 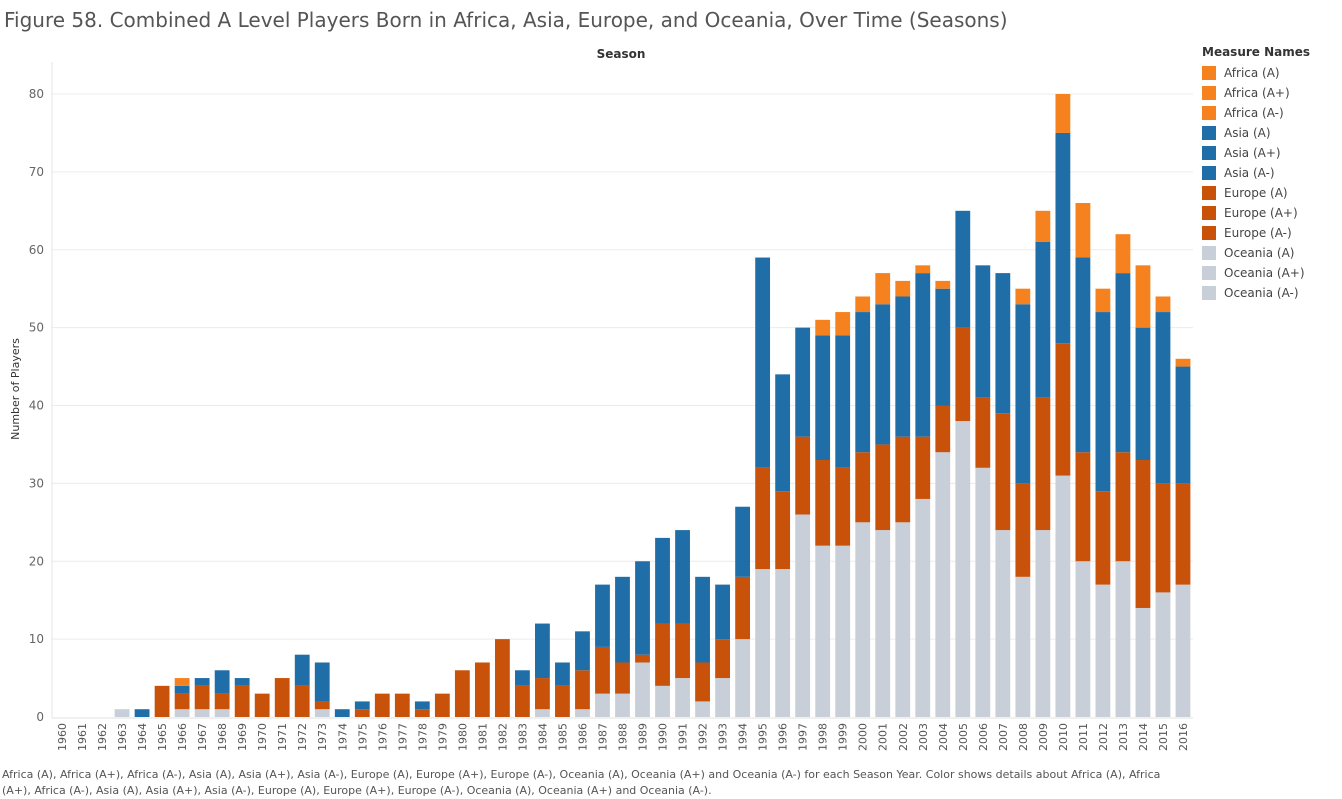 What do you see at coordinates (702, 682) in the screenshot?
I see `bar-europe-1992` at bounding box center [702, 682].